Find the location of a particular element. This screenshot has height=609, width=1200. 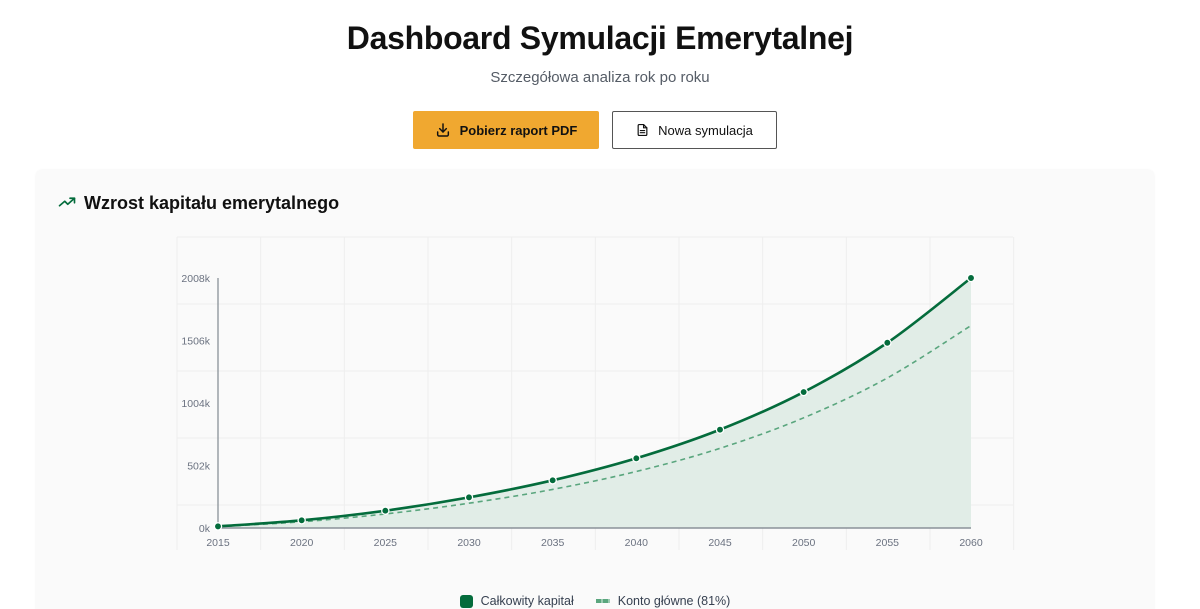

card-title: Wzrost kapitału emerytalnego is located at coordinates (212, 203).